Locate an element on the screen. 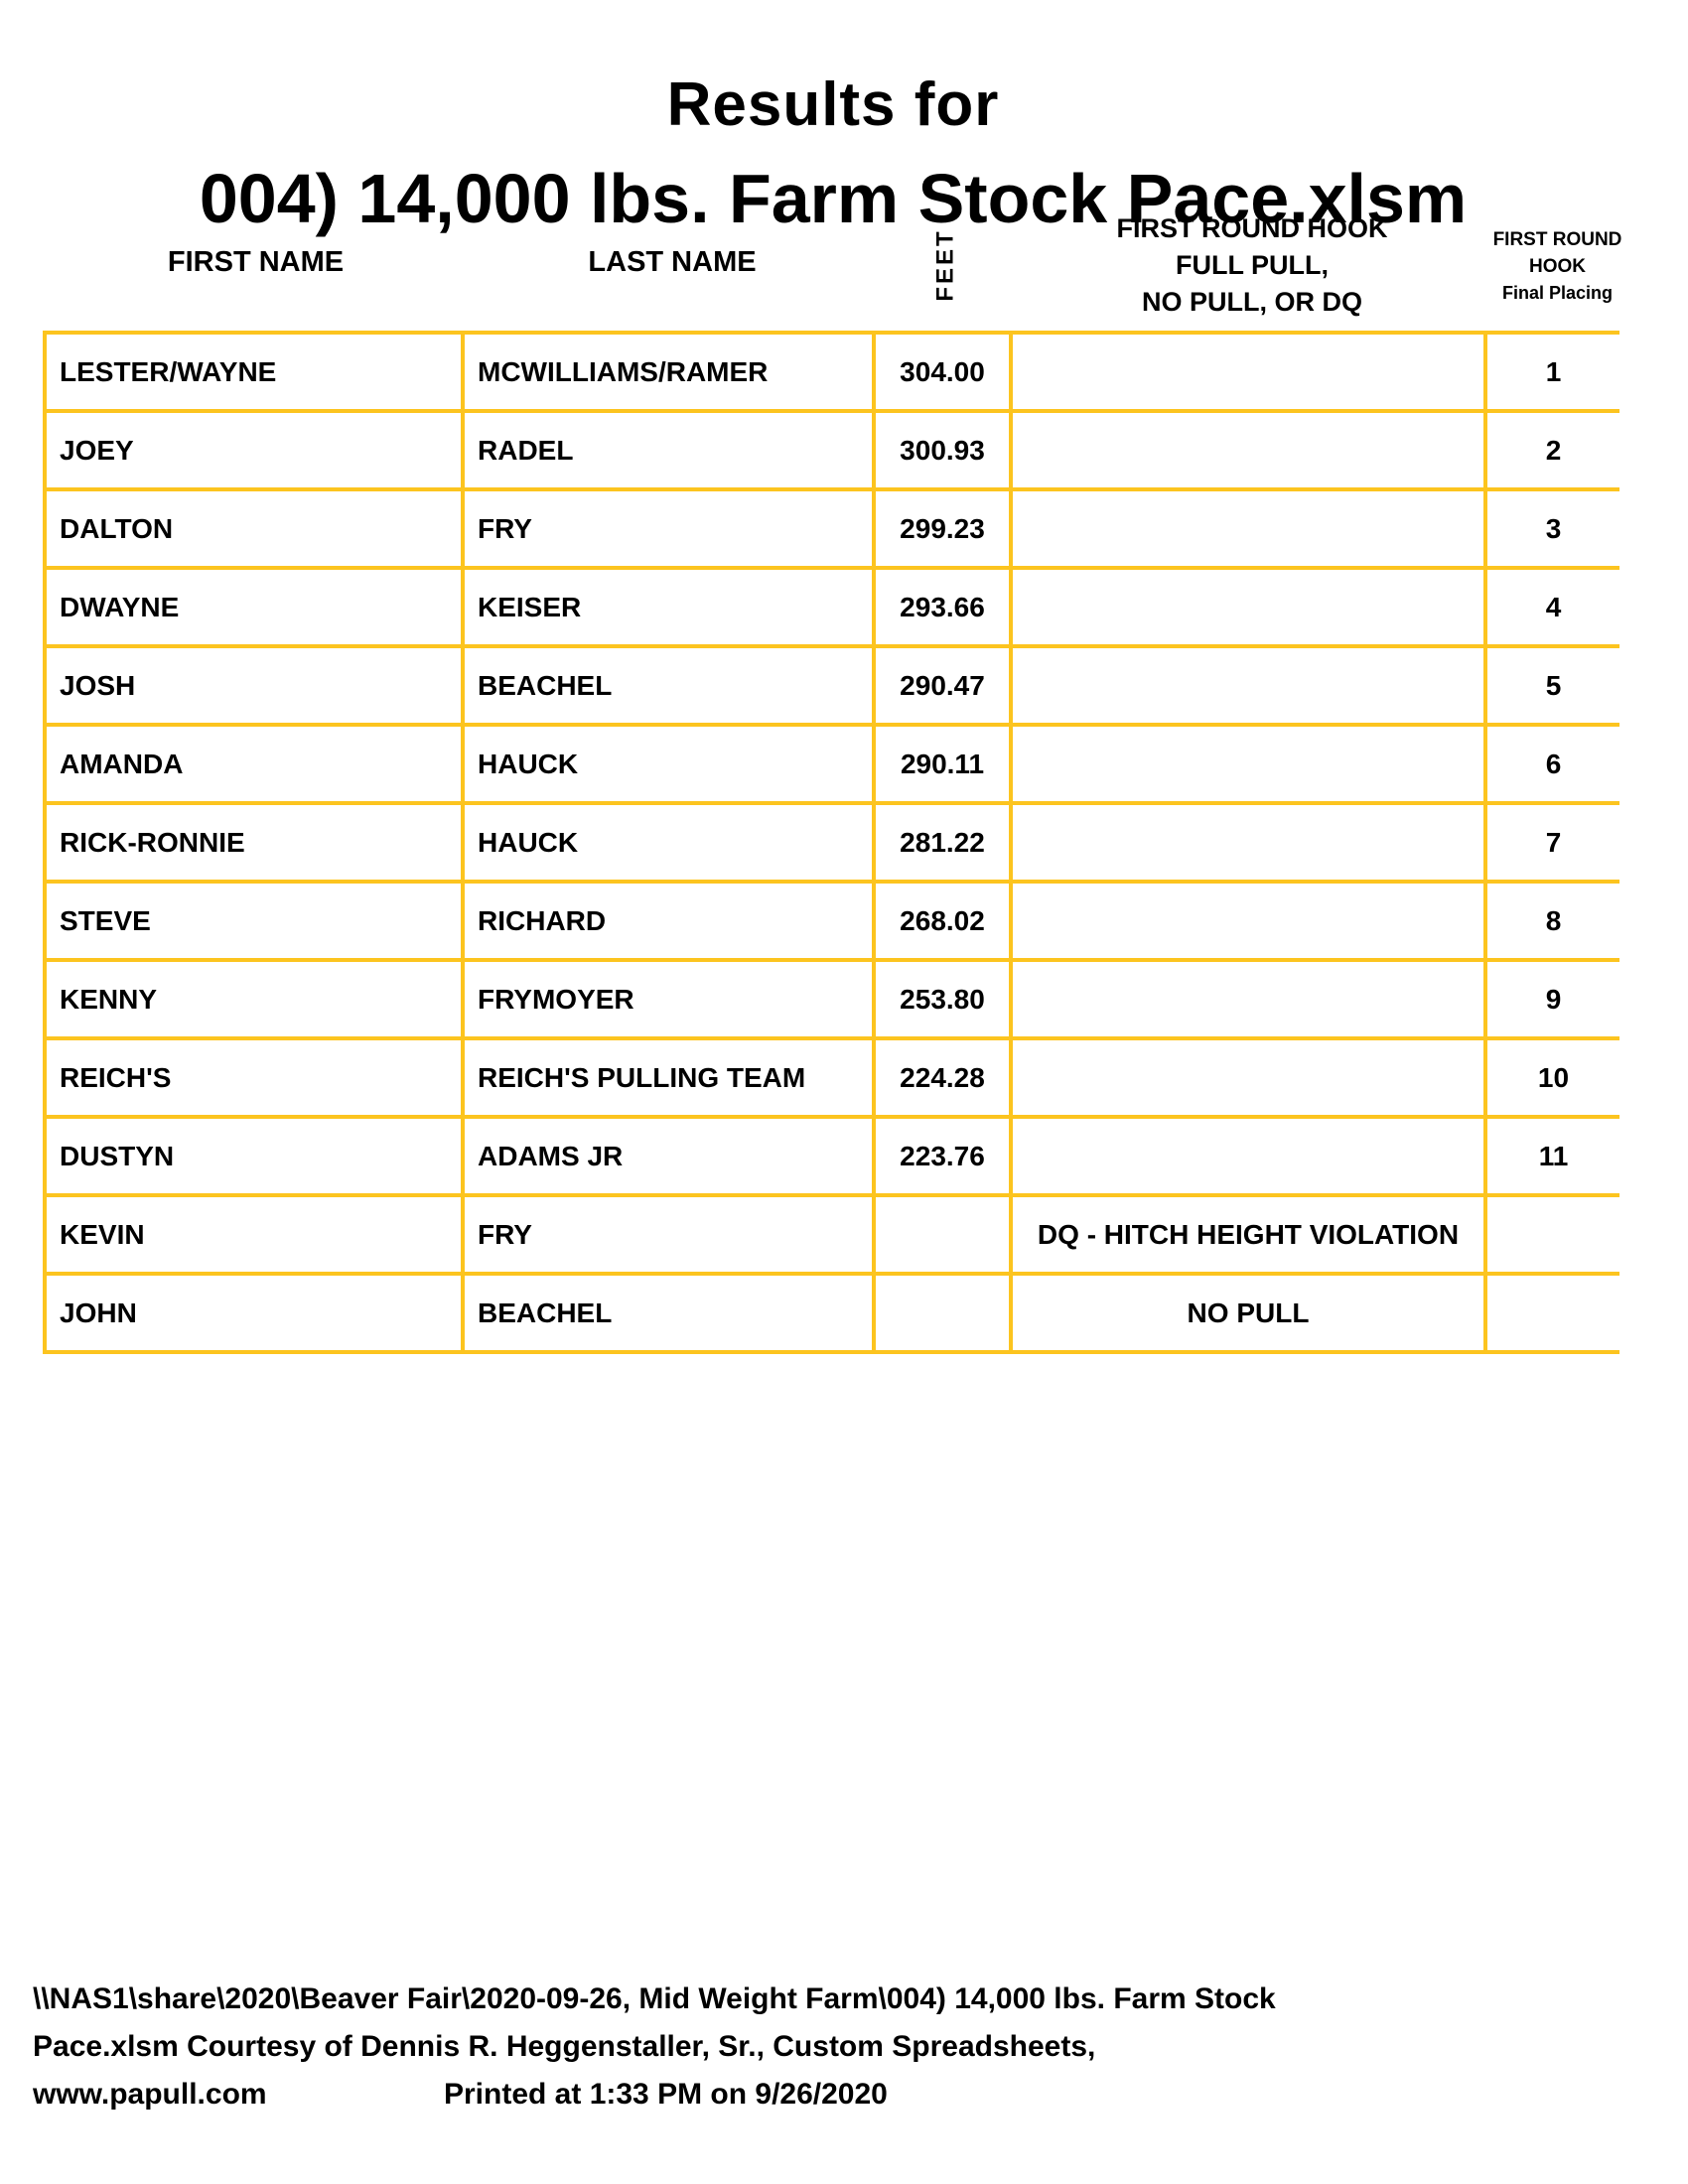 The width and height of the screenshot is (1688, 2184). column-header-final-placing: FIRST ROUND HOOK Final Placing is located at coordinates (1557, 266).